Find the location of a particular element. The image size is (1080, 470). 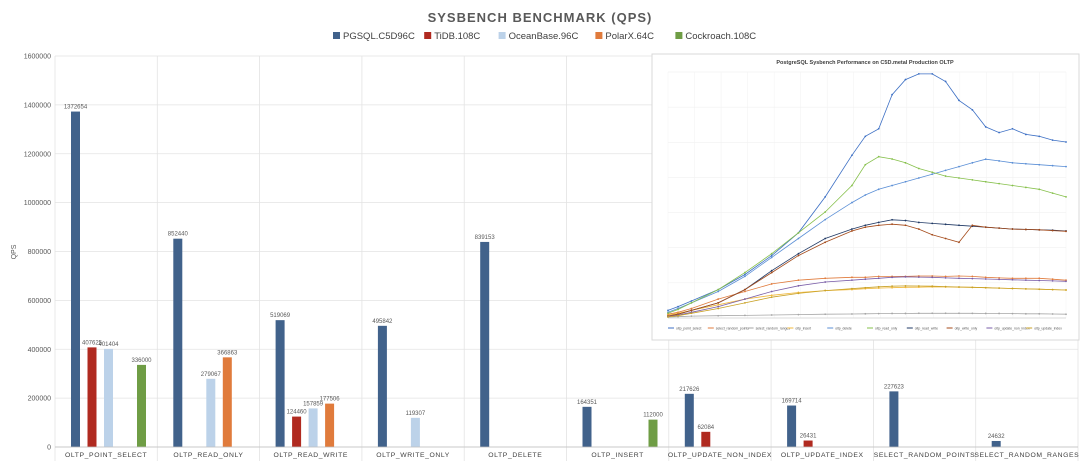

data-label: 407625 is located at coordinates (92, 343).